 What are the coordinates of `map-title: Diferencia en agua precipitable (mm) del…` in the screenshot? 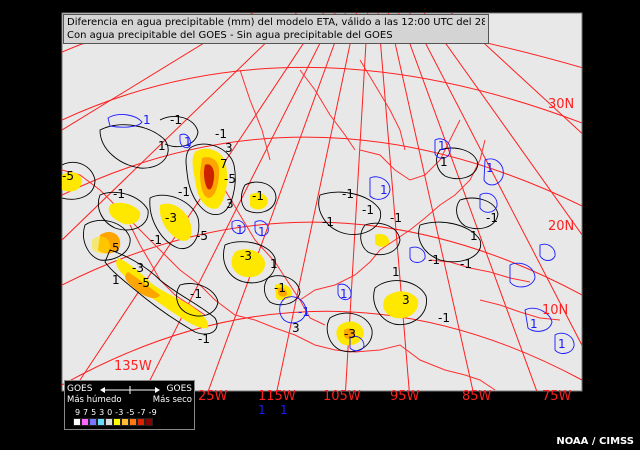 It's located at (276, 29).